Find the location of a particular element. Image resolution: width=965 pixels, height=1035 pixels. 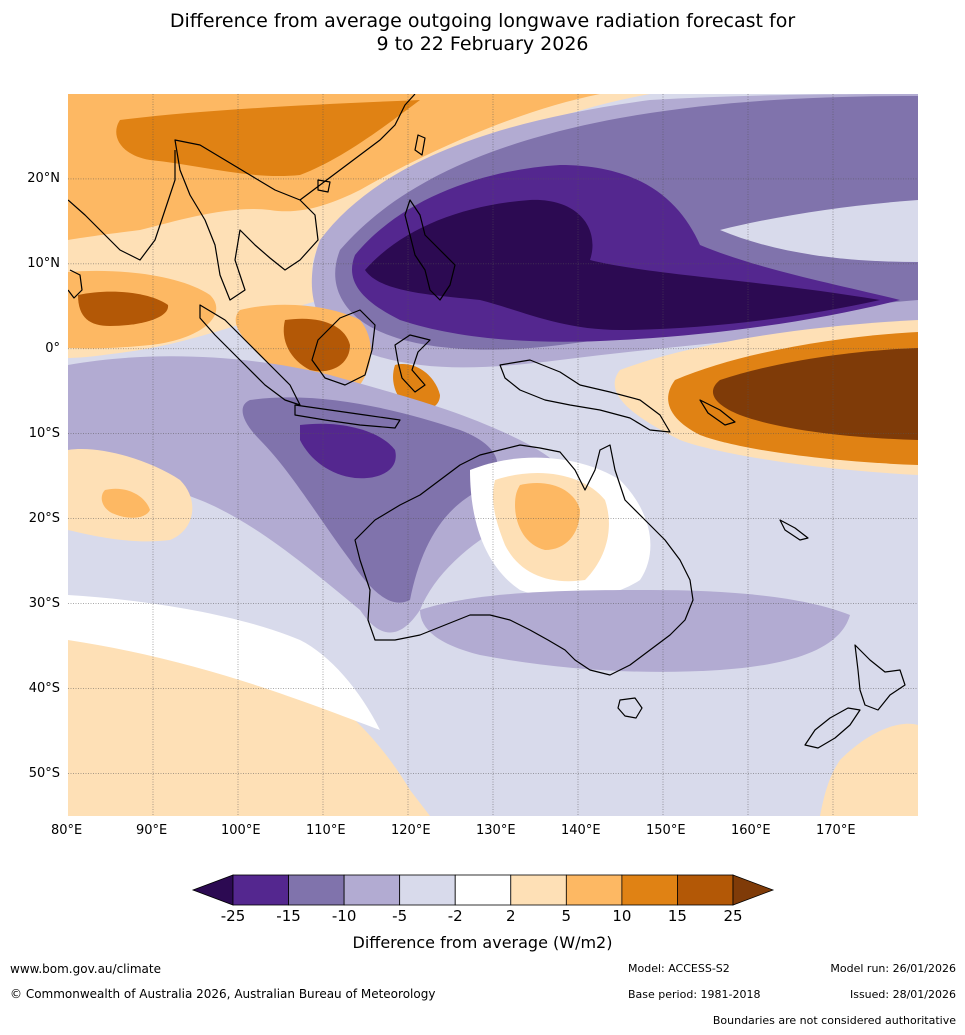

colorbar-tick-label: -15 is located at coordinates (288, 916).